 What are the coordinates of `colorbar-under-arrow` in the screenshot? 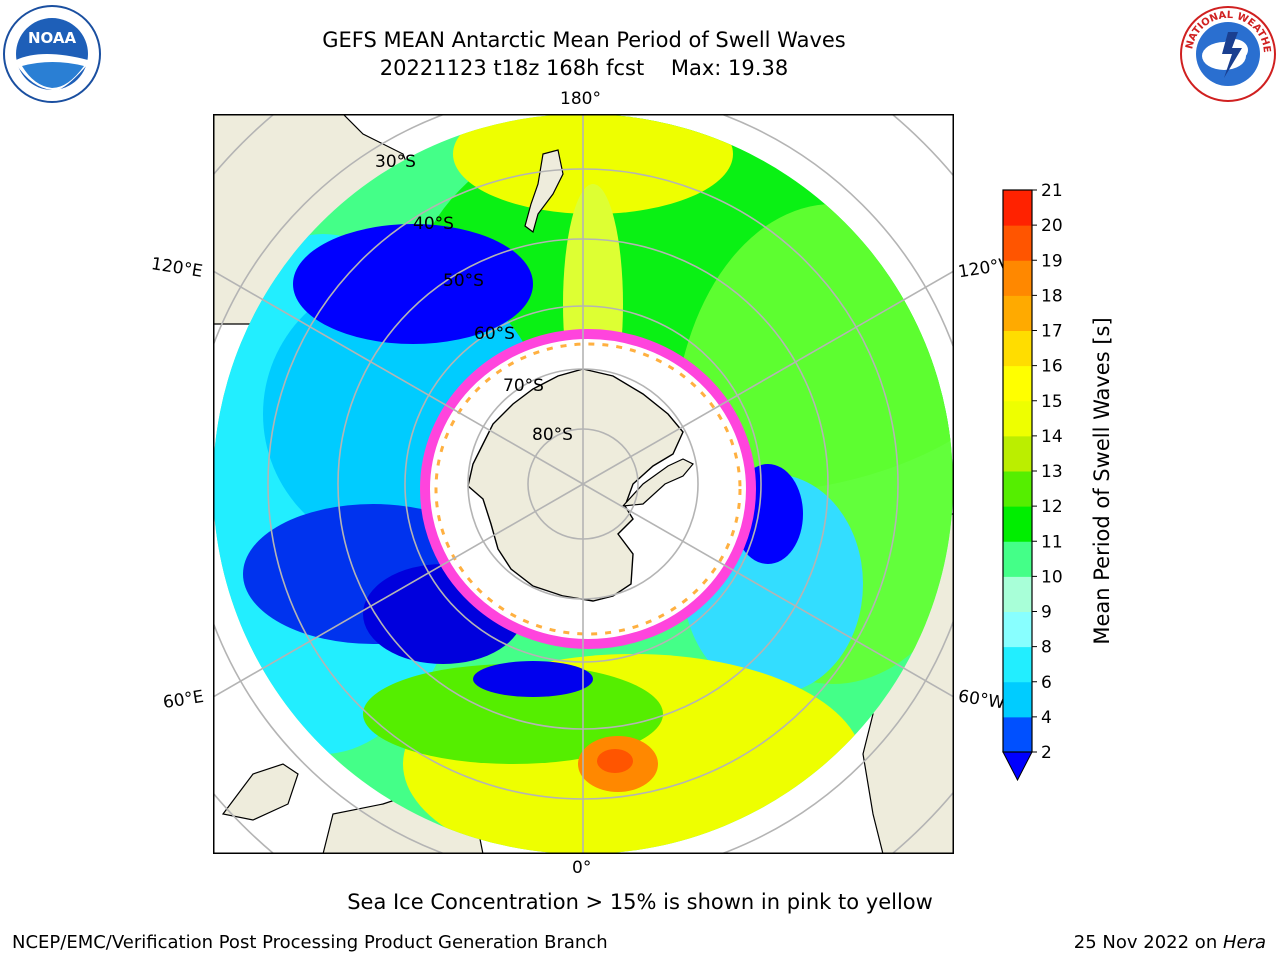 It's located at (1017, 766).